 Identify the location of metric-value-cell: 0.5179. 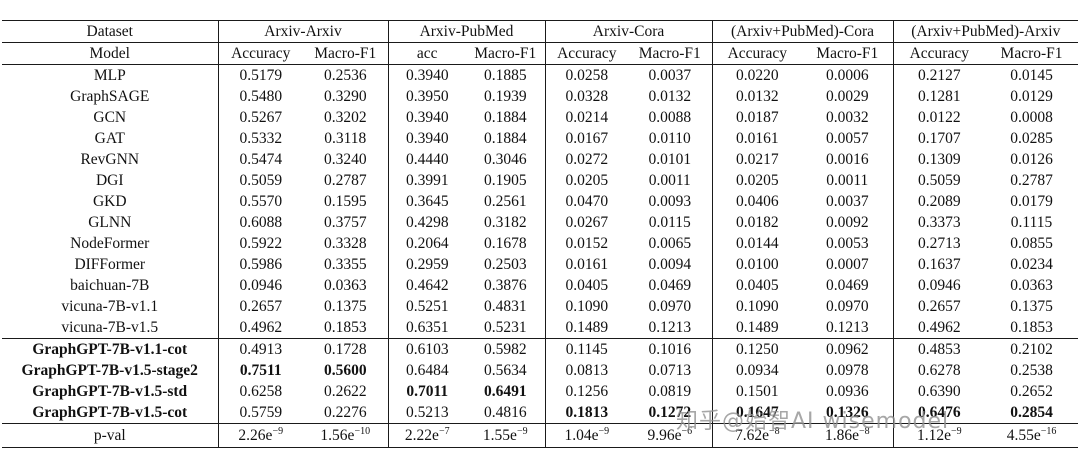
(260, 75).